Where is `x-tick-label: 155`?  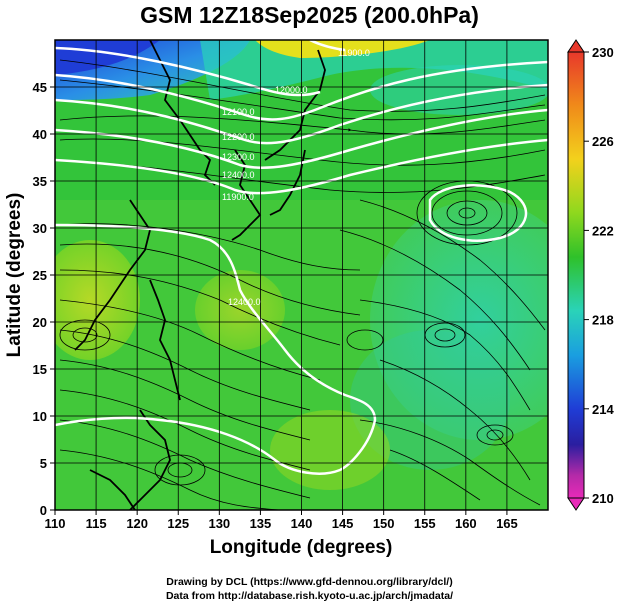
x-tick-label: 155 is located at coordinates (425, 523).